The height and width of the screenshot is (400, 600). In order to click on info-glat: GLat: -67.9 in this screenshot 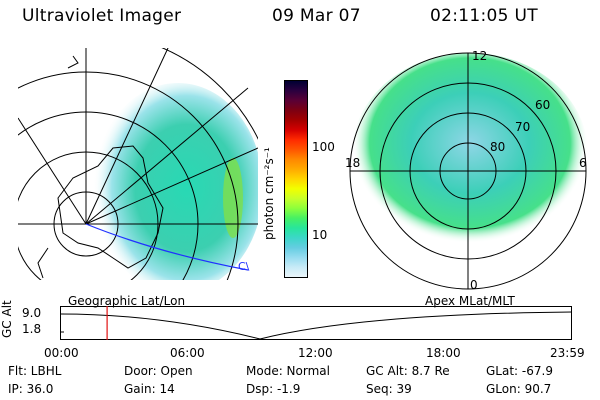, I will do `click(519, 371)`.